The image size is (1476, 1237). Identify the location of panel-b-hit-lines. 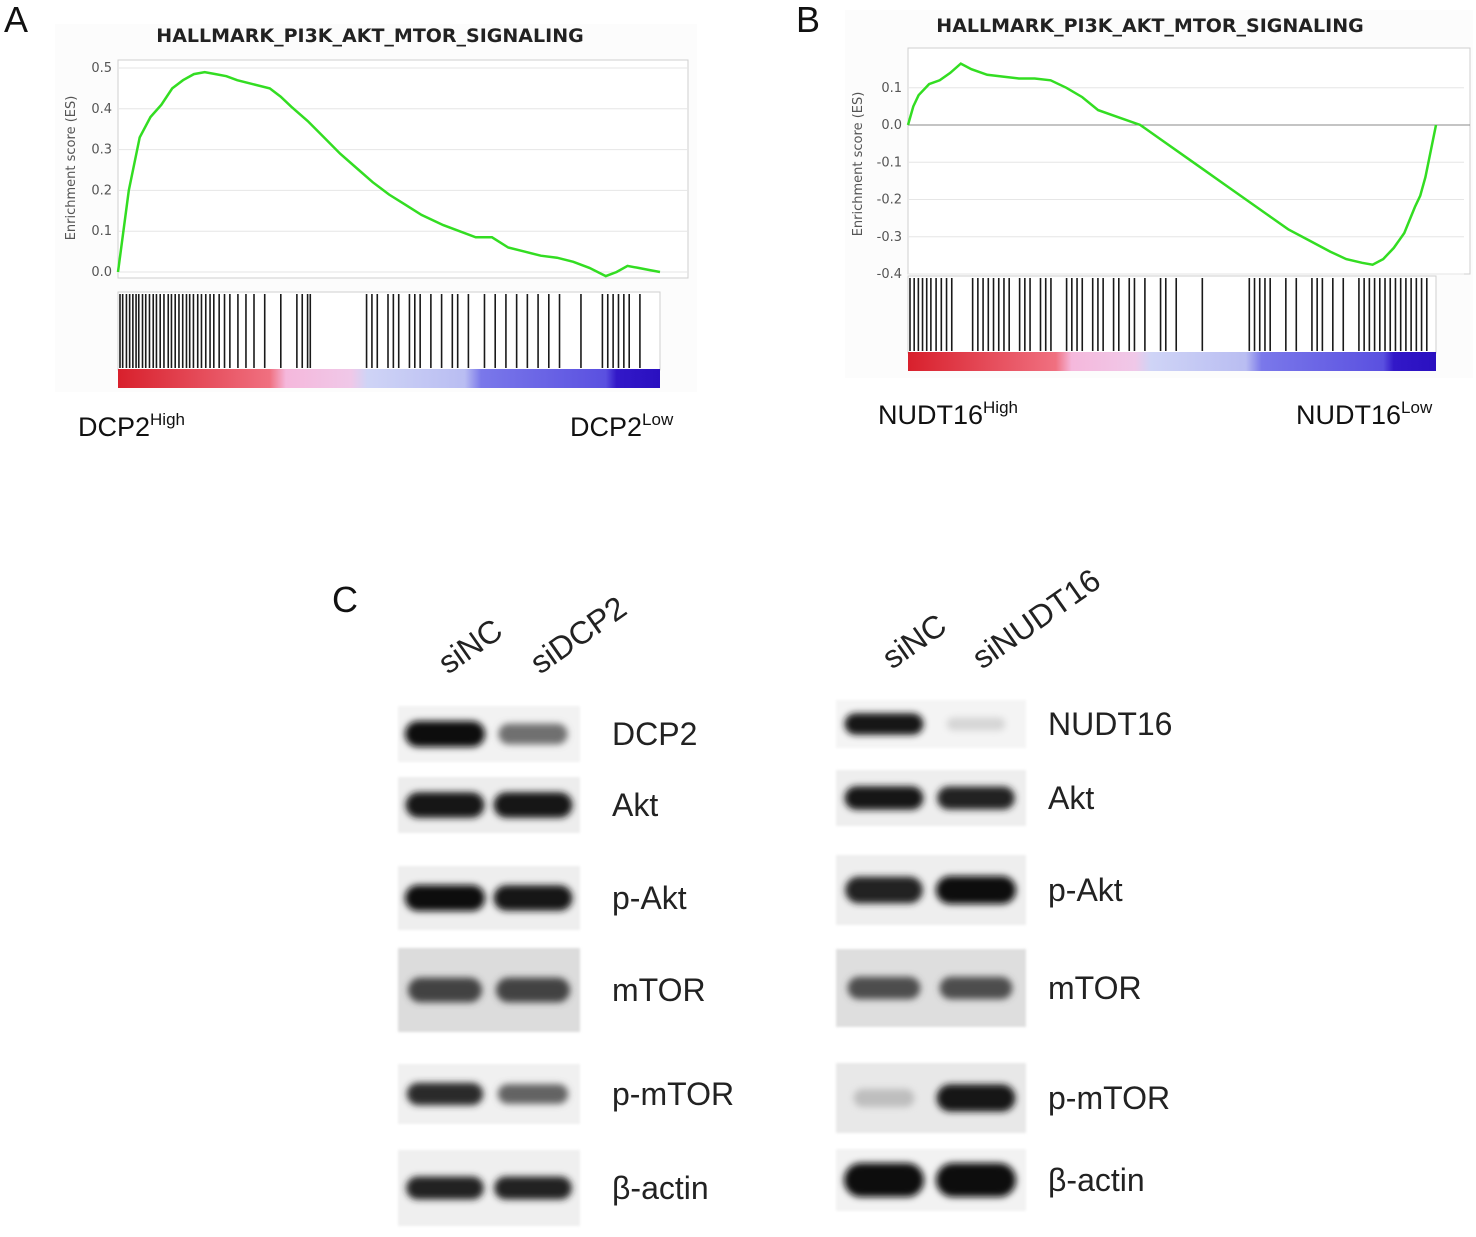
(1168, 314).